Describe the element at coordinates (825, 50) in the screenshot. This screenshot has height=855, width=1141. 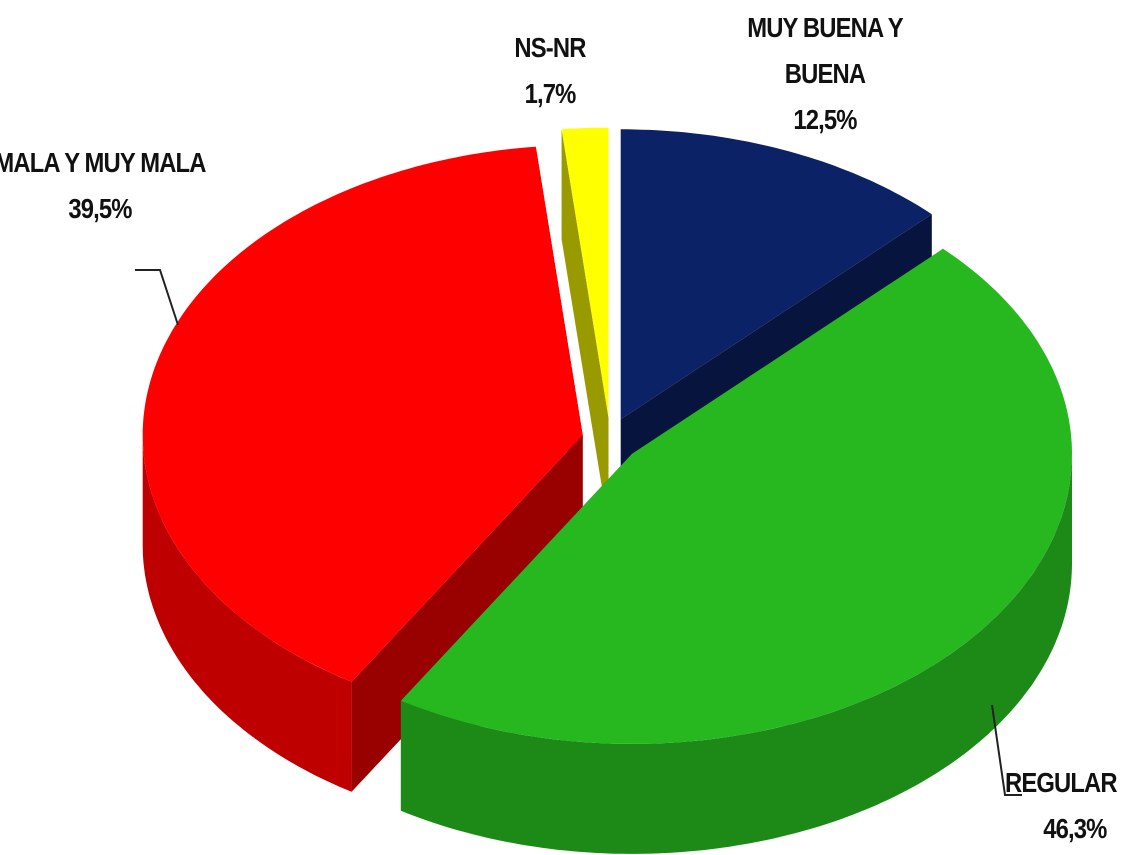
I see `category-label: MUY BUENA Y BUENA` at that location.